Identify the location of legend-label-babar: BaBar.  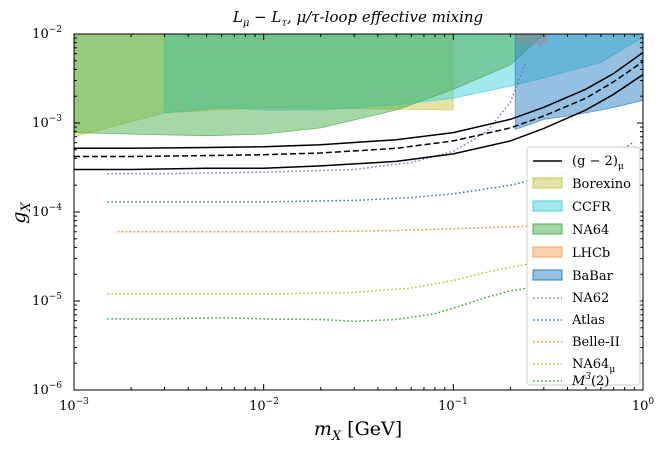
(593, 276).